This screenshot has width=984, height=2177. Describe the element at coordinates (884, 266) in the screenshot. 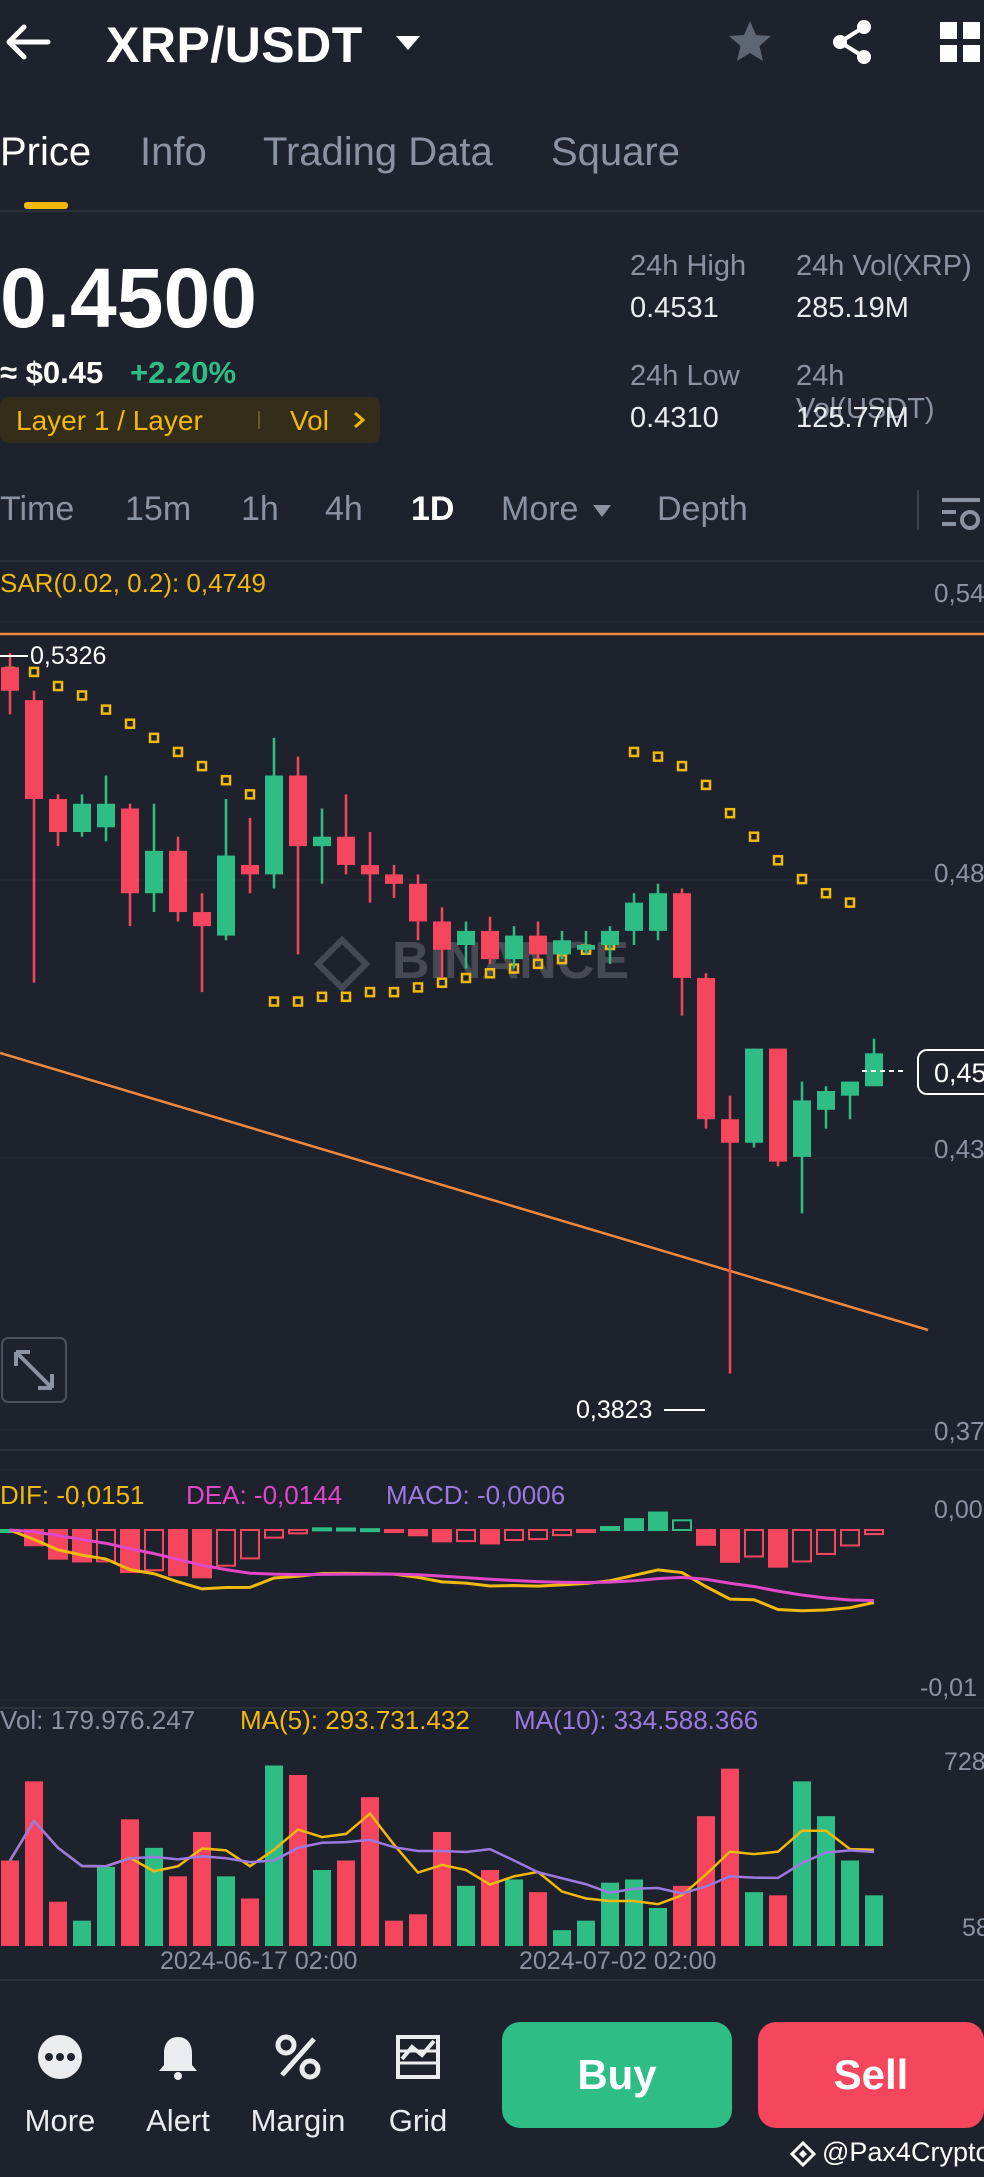

I see `vol-xrp-label: 24h Vol(XRP)` at that location.